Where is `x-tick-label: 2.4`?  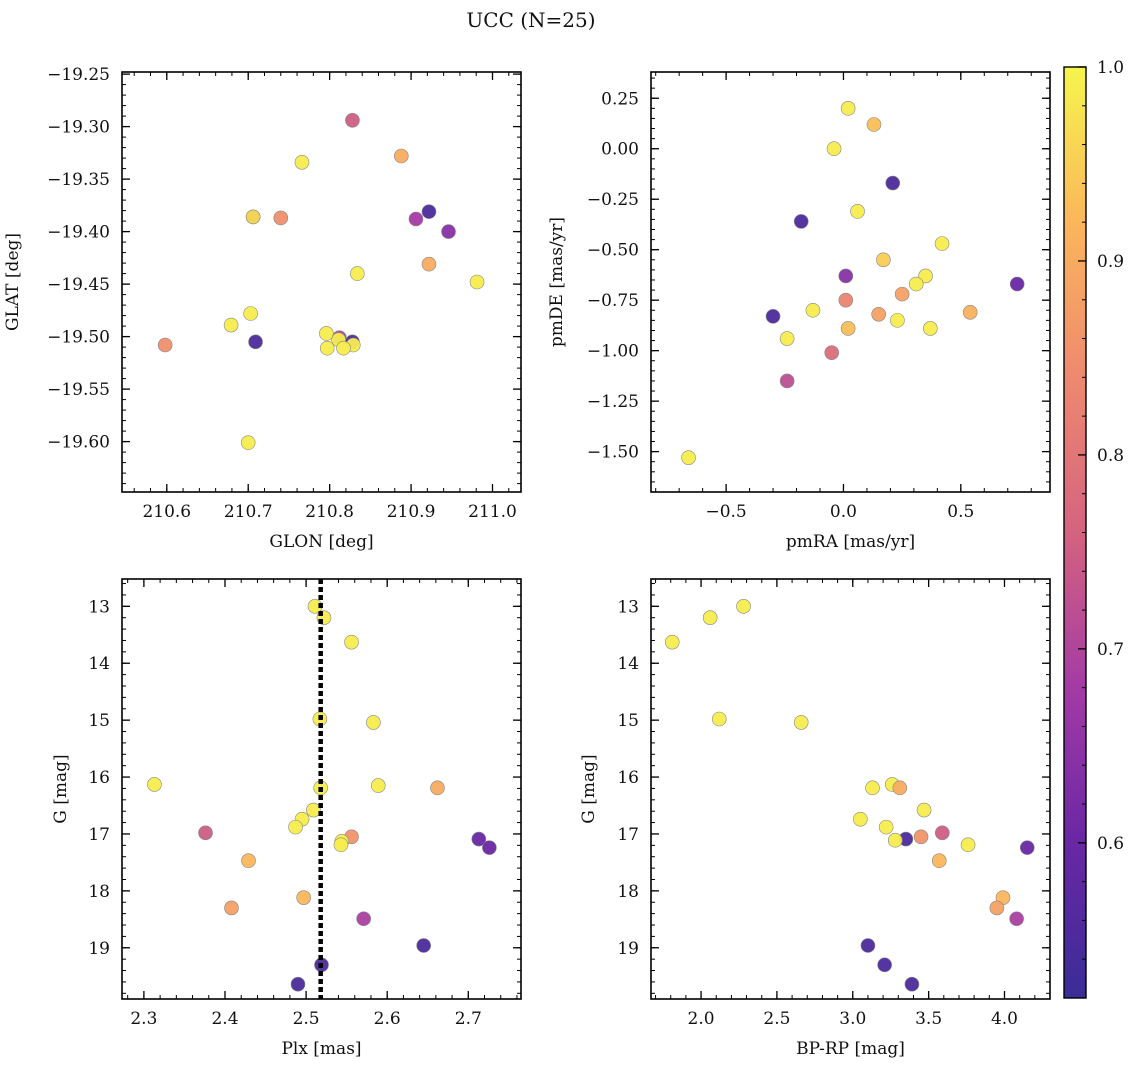 x-tick-label: 2.4 is located at coordinates (224, 1019).